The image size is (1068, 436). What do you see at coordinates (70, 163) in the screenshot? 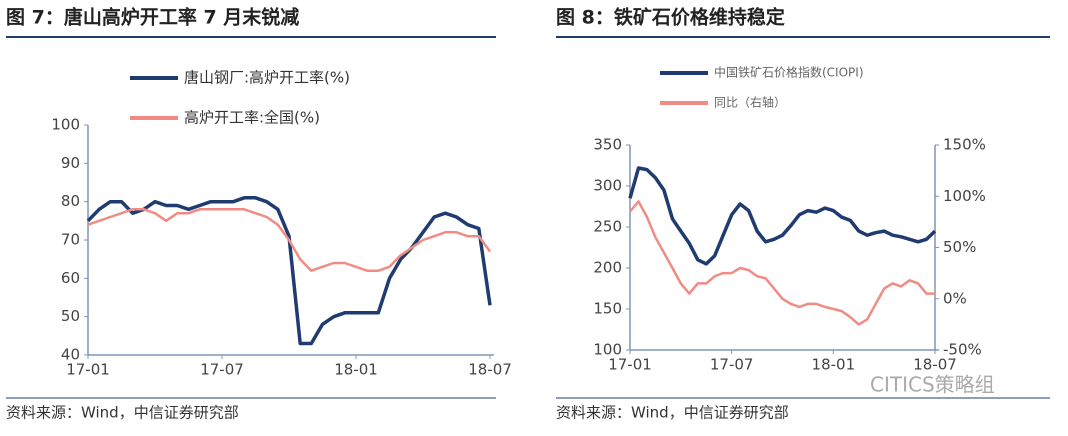
I see `y-tick-label: 90` at bounding box center [70, 163].